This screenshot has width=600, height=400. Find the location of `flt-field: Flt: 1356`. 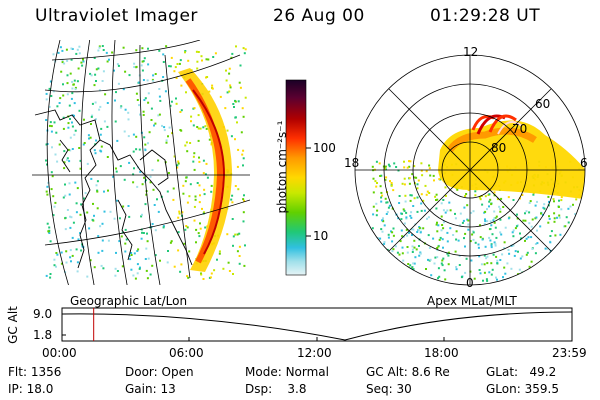

flt-field: Flt: 1356 is located at coordinates (35, 372).